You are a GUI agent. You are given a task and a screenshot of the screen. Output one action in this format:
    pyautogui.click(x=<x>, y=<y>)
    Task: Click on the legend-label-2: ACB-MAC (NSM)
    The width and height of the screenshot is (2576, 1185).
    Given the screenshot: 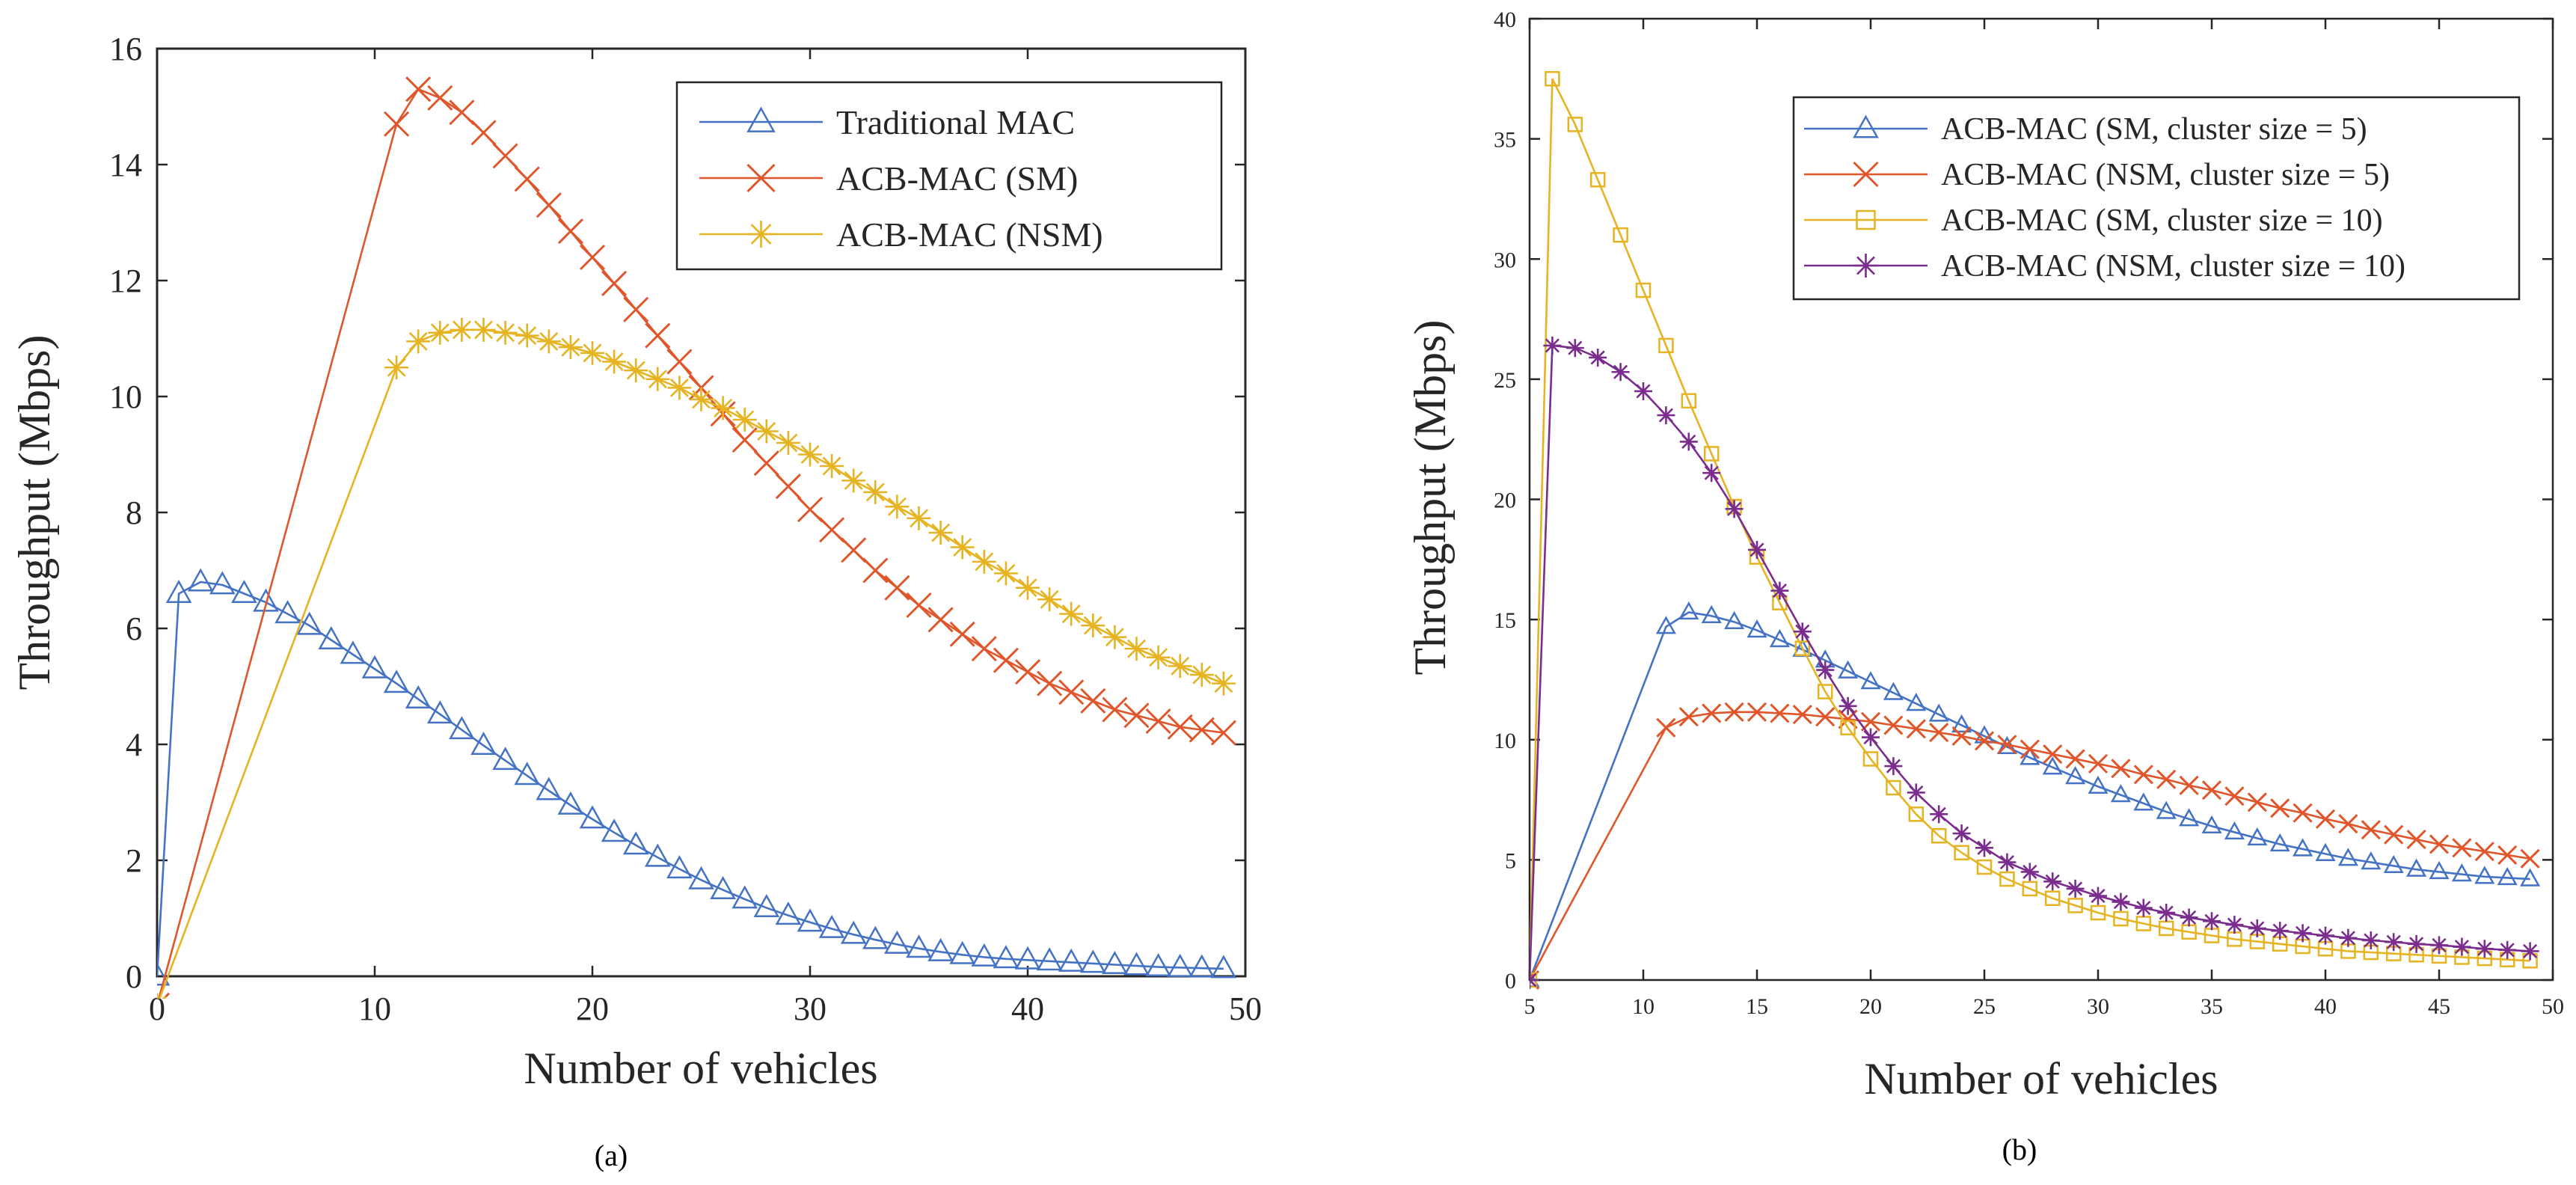 What is the action you would take?
    pyautogui.click(x=969, y=234)
    